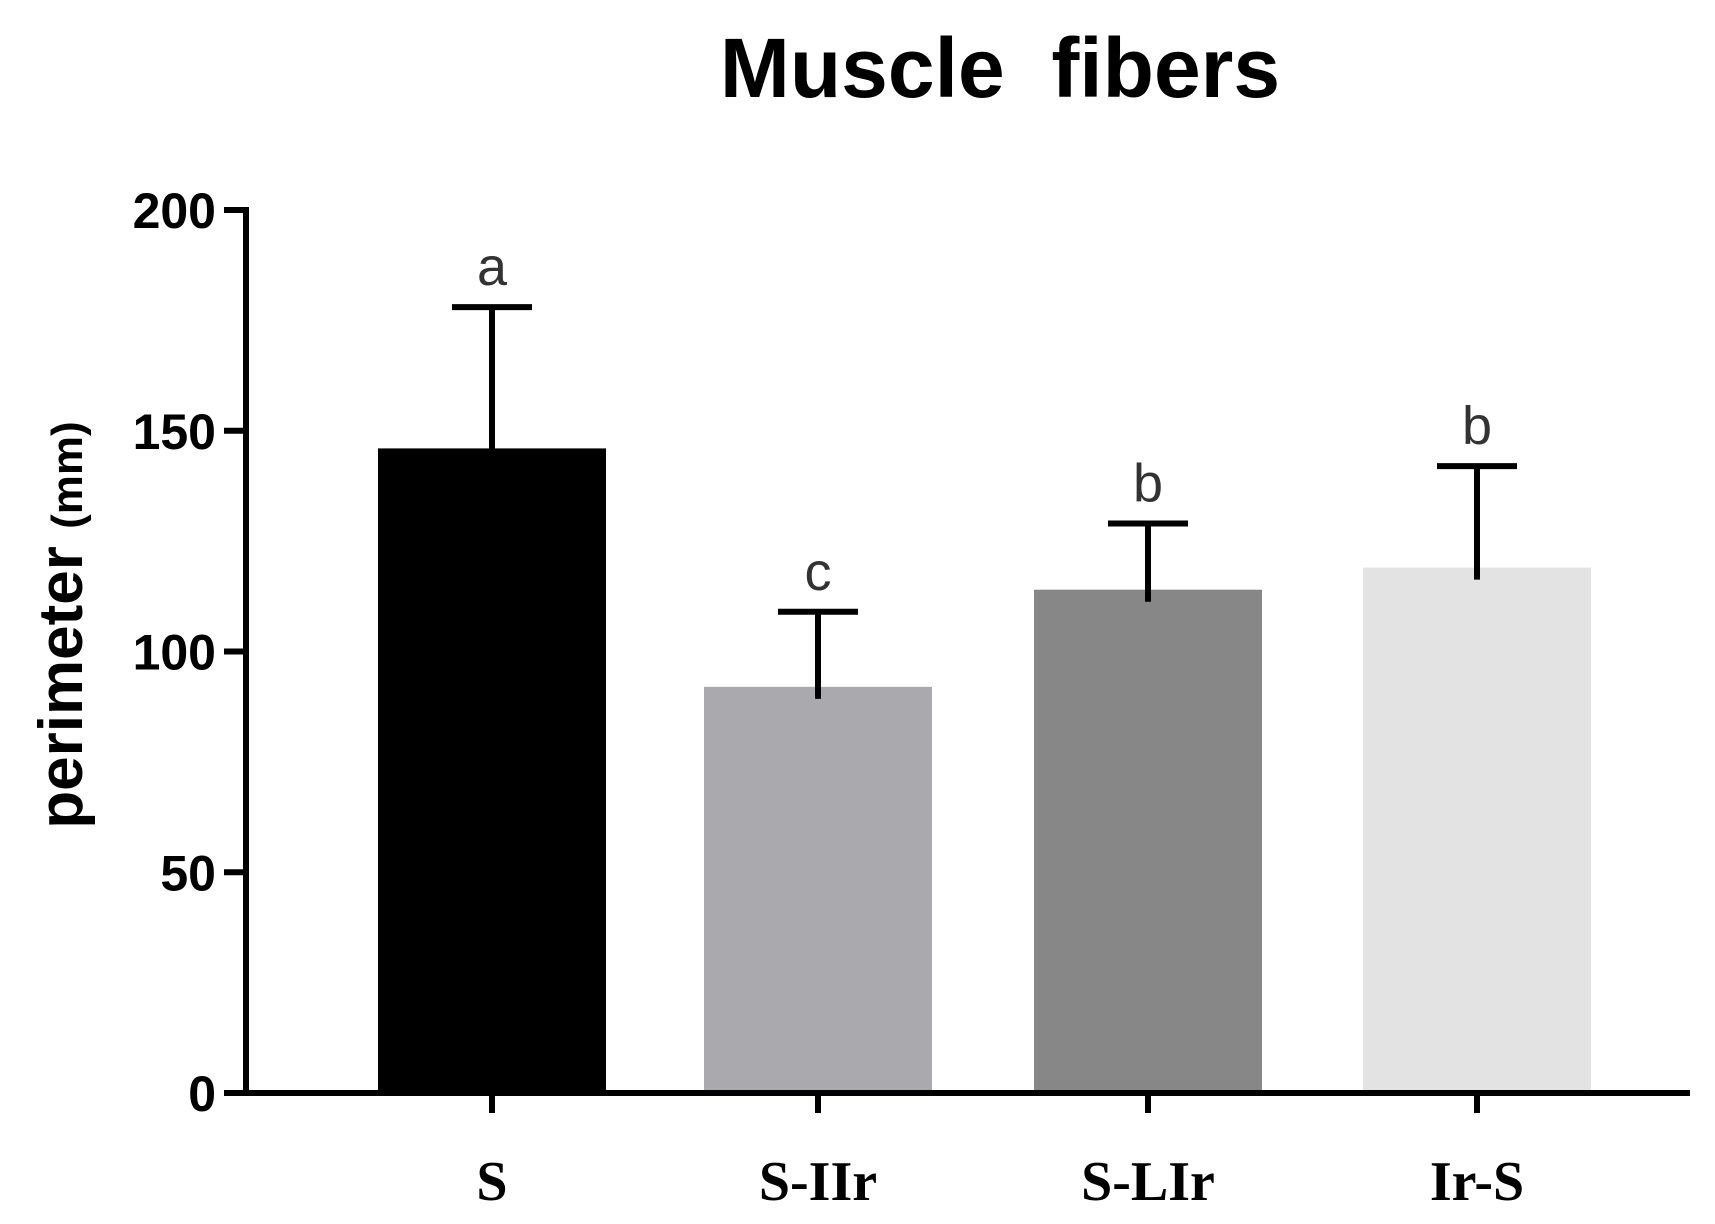 The width and height of the screenshot is (1715, 1224). Describe the element at coordinates (174, 653) in the screenshot. I see `y-tick-label-100: 100` at that location.